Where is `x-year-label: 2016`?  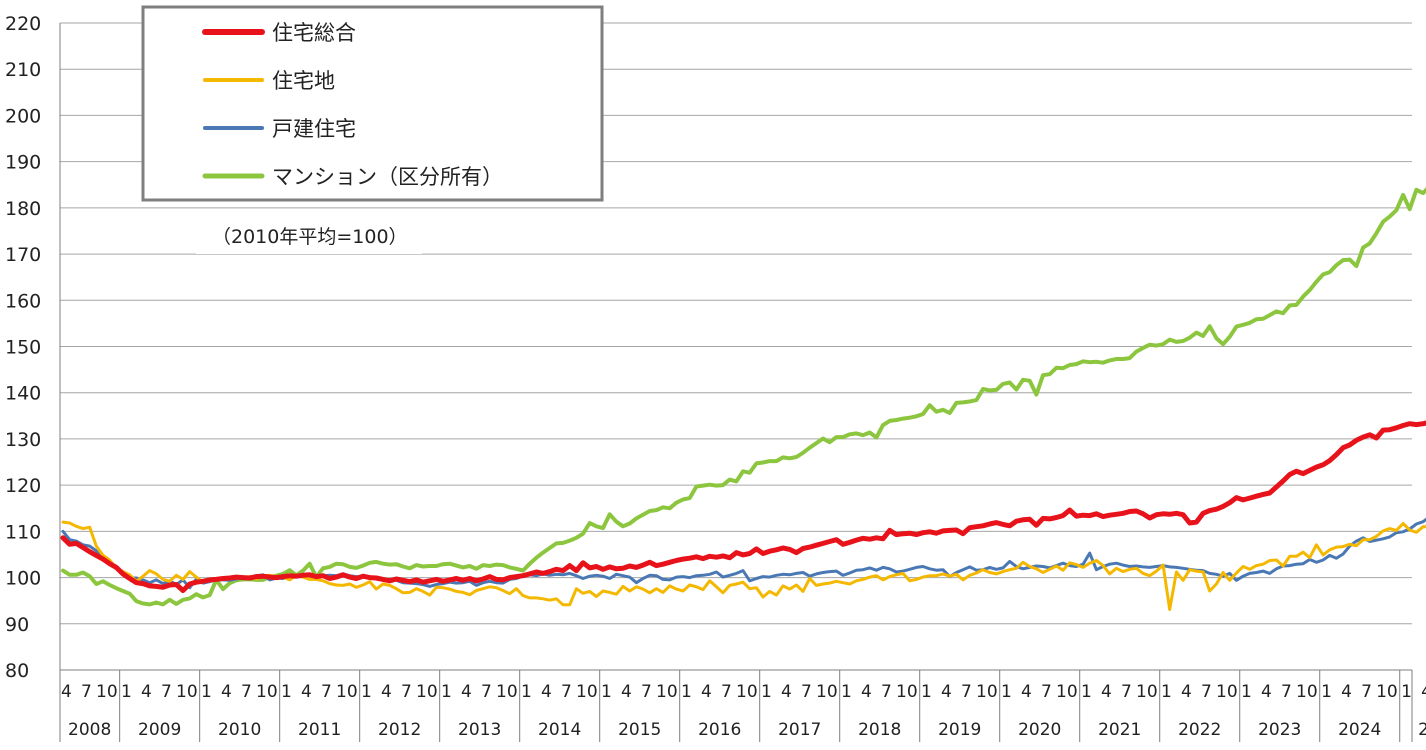 x-year-label: 2016 is located at coordinates (719, 730).